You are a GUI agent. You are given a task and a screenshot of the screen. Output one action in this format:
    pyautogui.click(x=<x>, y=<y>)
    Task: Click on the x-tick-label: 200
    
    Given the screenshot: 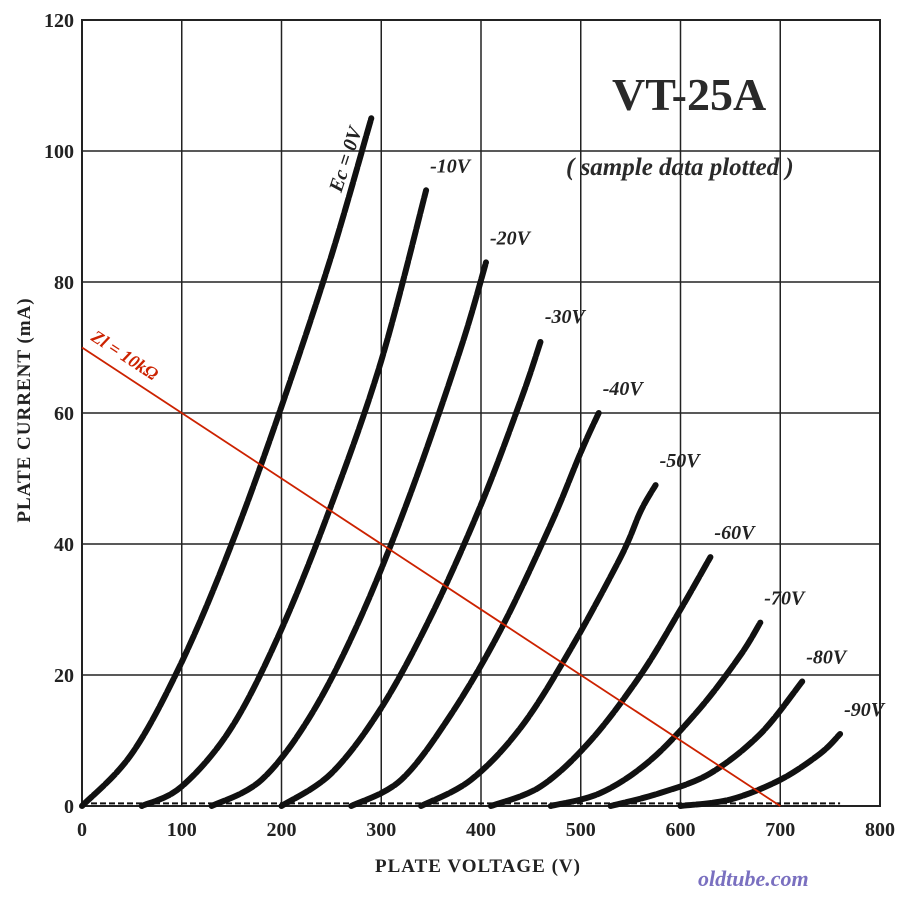 What is the action you would take?
    pyautogui.click(x=282, y=830)
    